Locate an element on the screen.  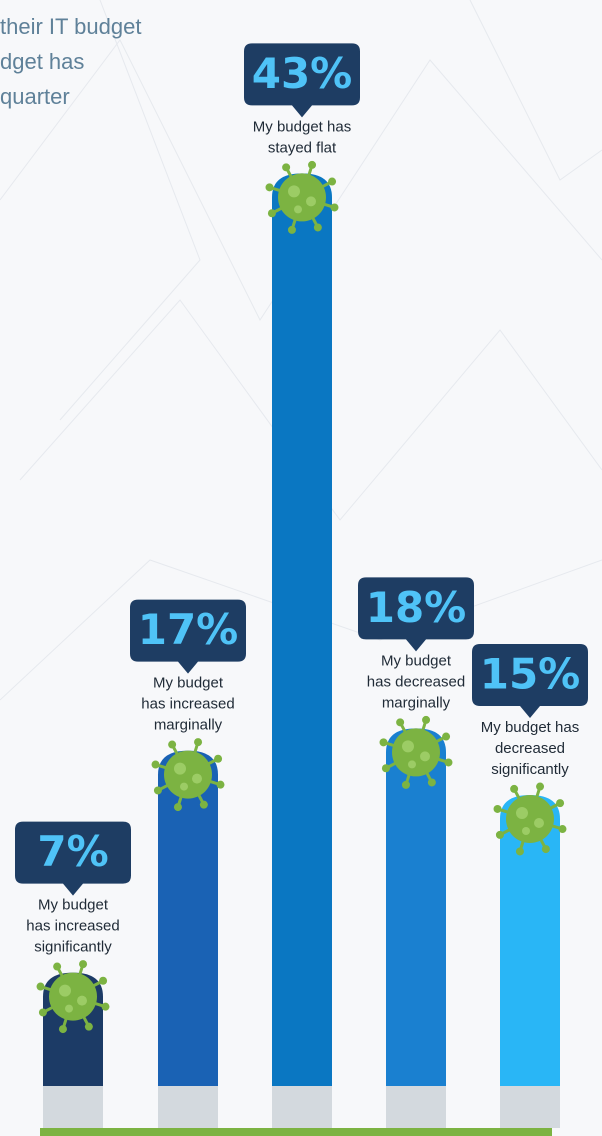
title: their IT budget dget has quarter is located at coordinates (70, 61).